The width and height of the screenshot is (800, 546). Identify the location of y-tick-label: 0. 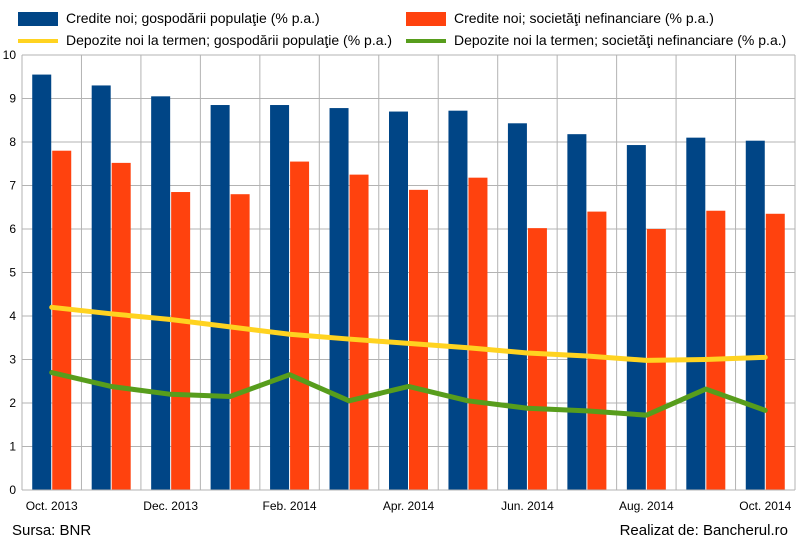
(12, 490).